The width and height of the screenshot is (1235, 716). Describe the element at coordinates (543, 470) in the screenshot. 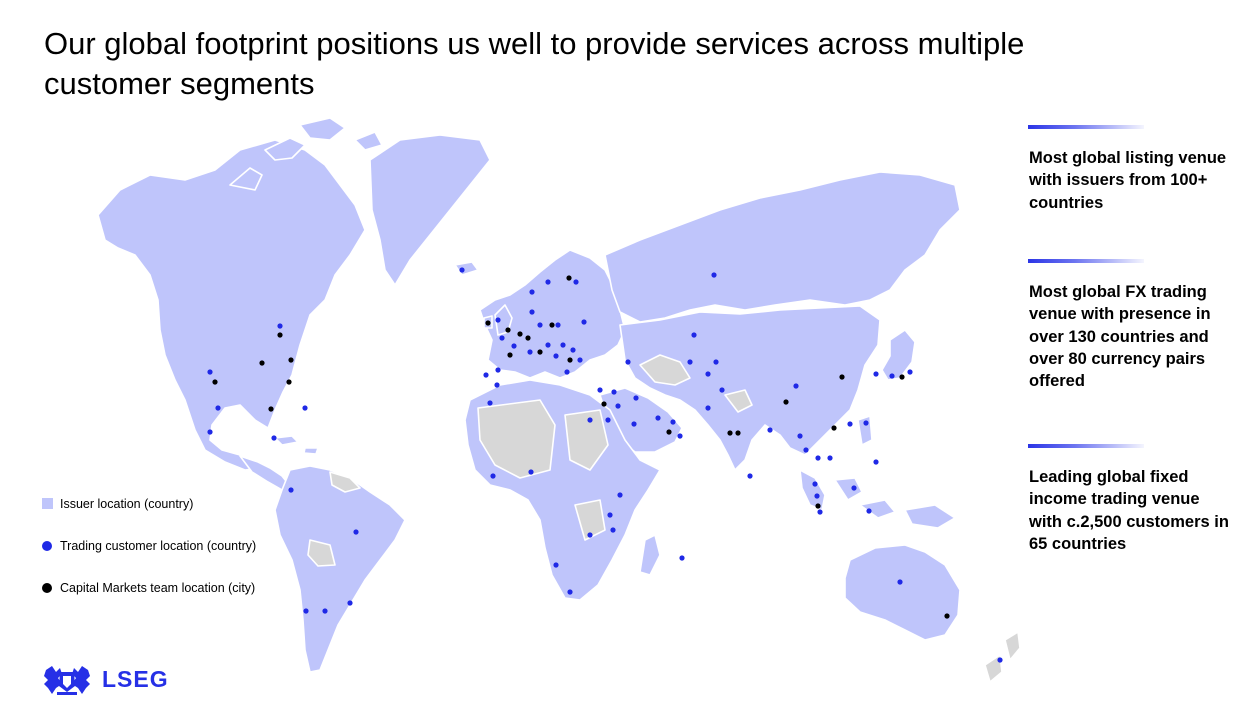

I see `africa-gaps` at that location.